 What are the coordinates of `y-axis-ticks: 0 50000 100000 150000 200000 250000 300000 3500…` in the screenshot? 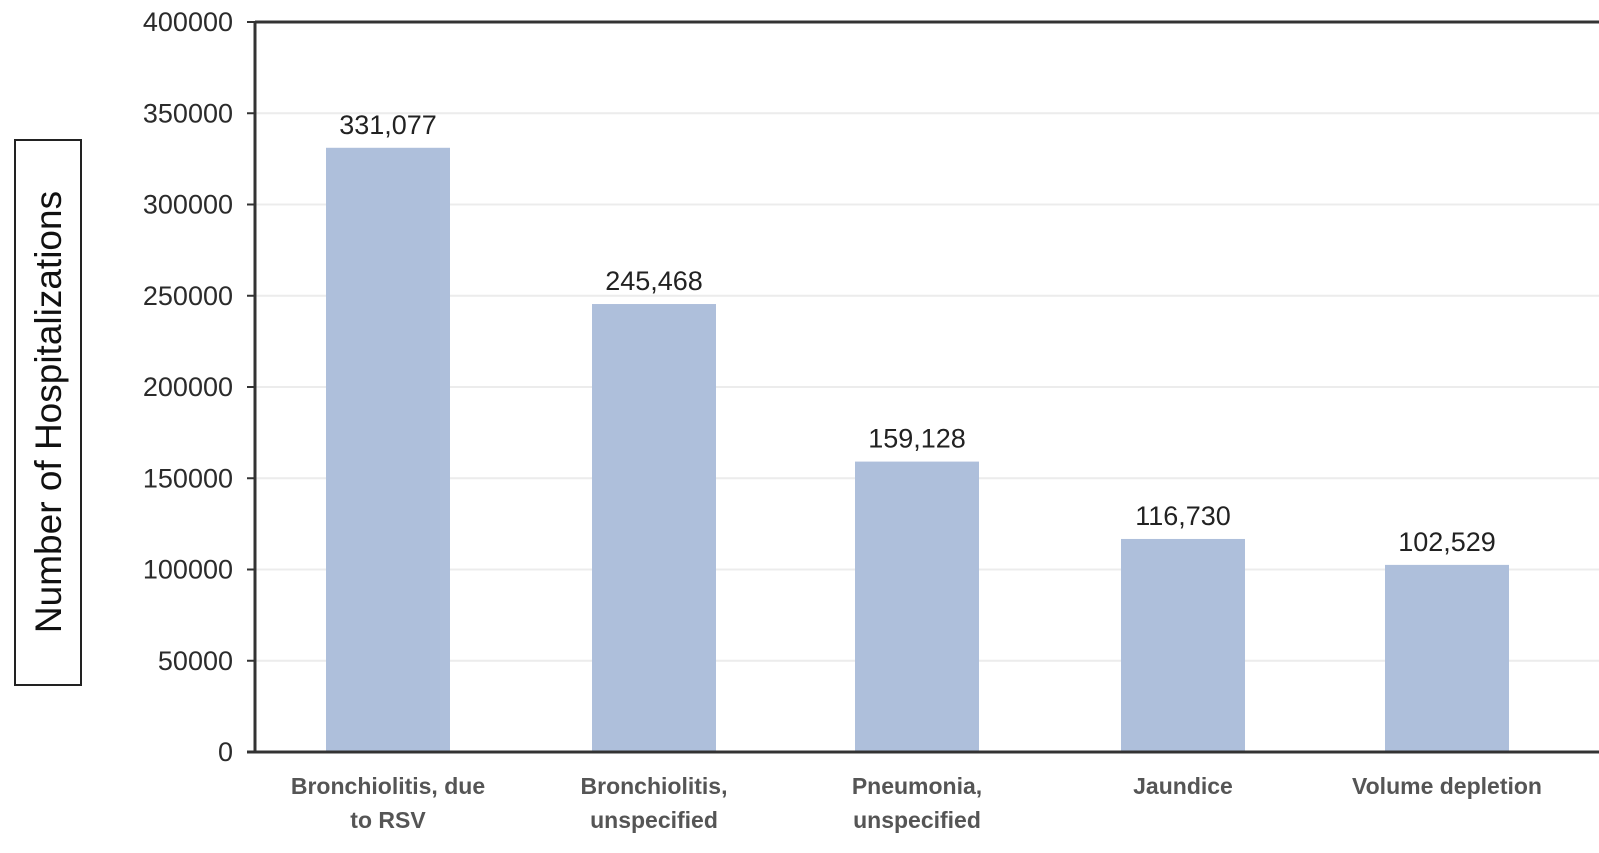 It's located at (199, 387).